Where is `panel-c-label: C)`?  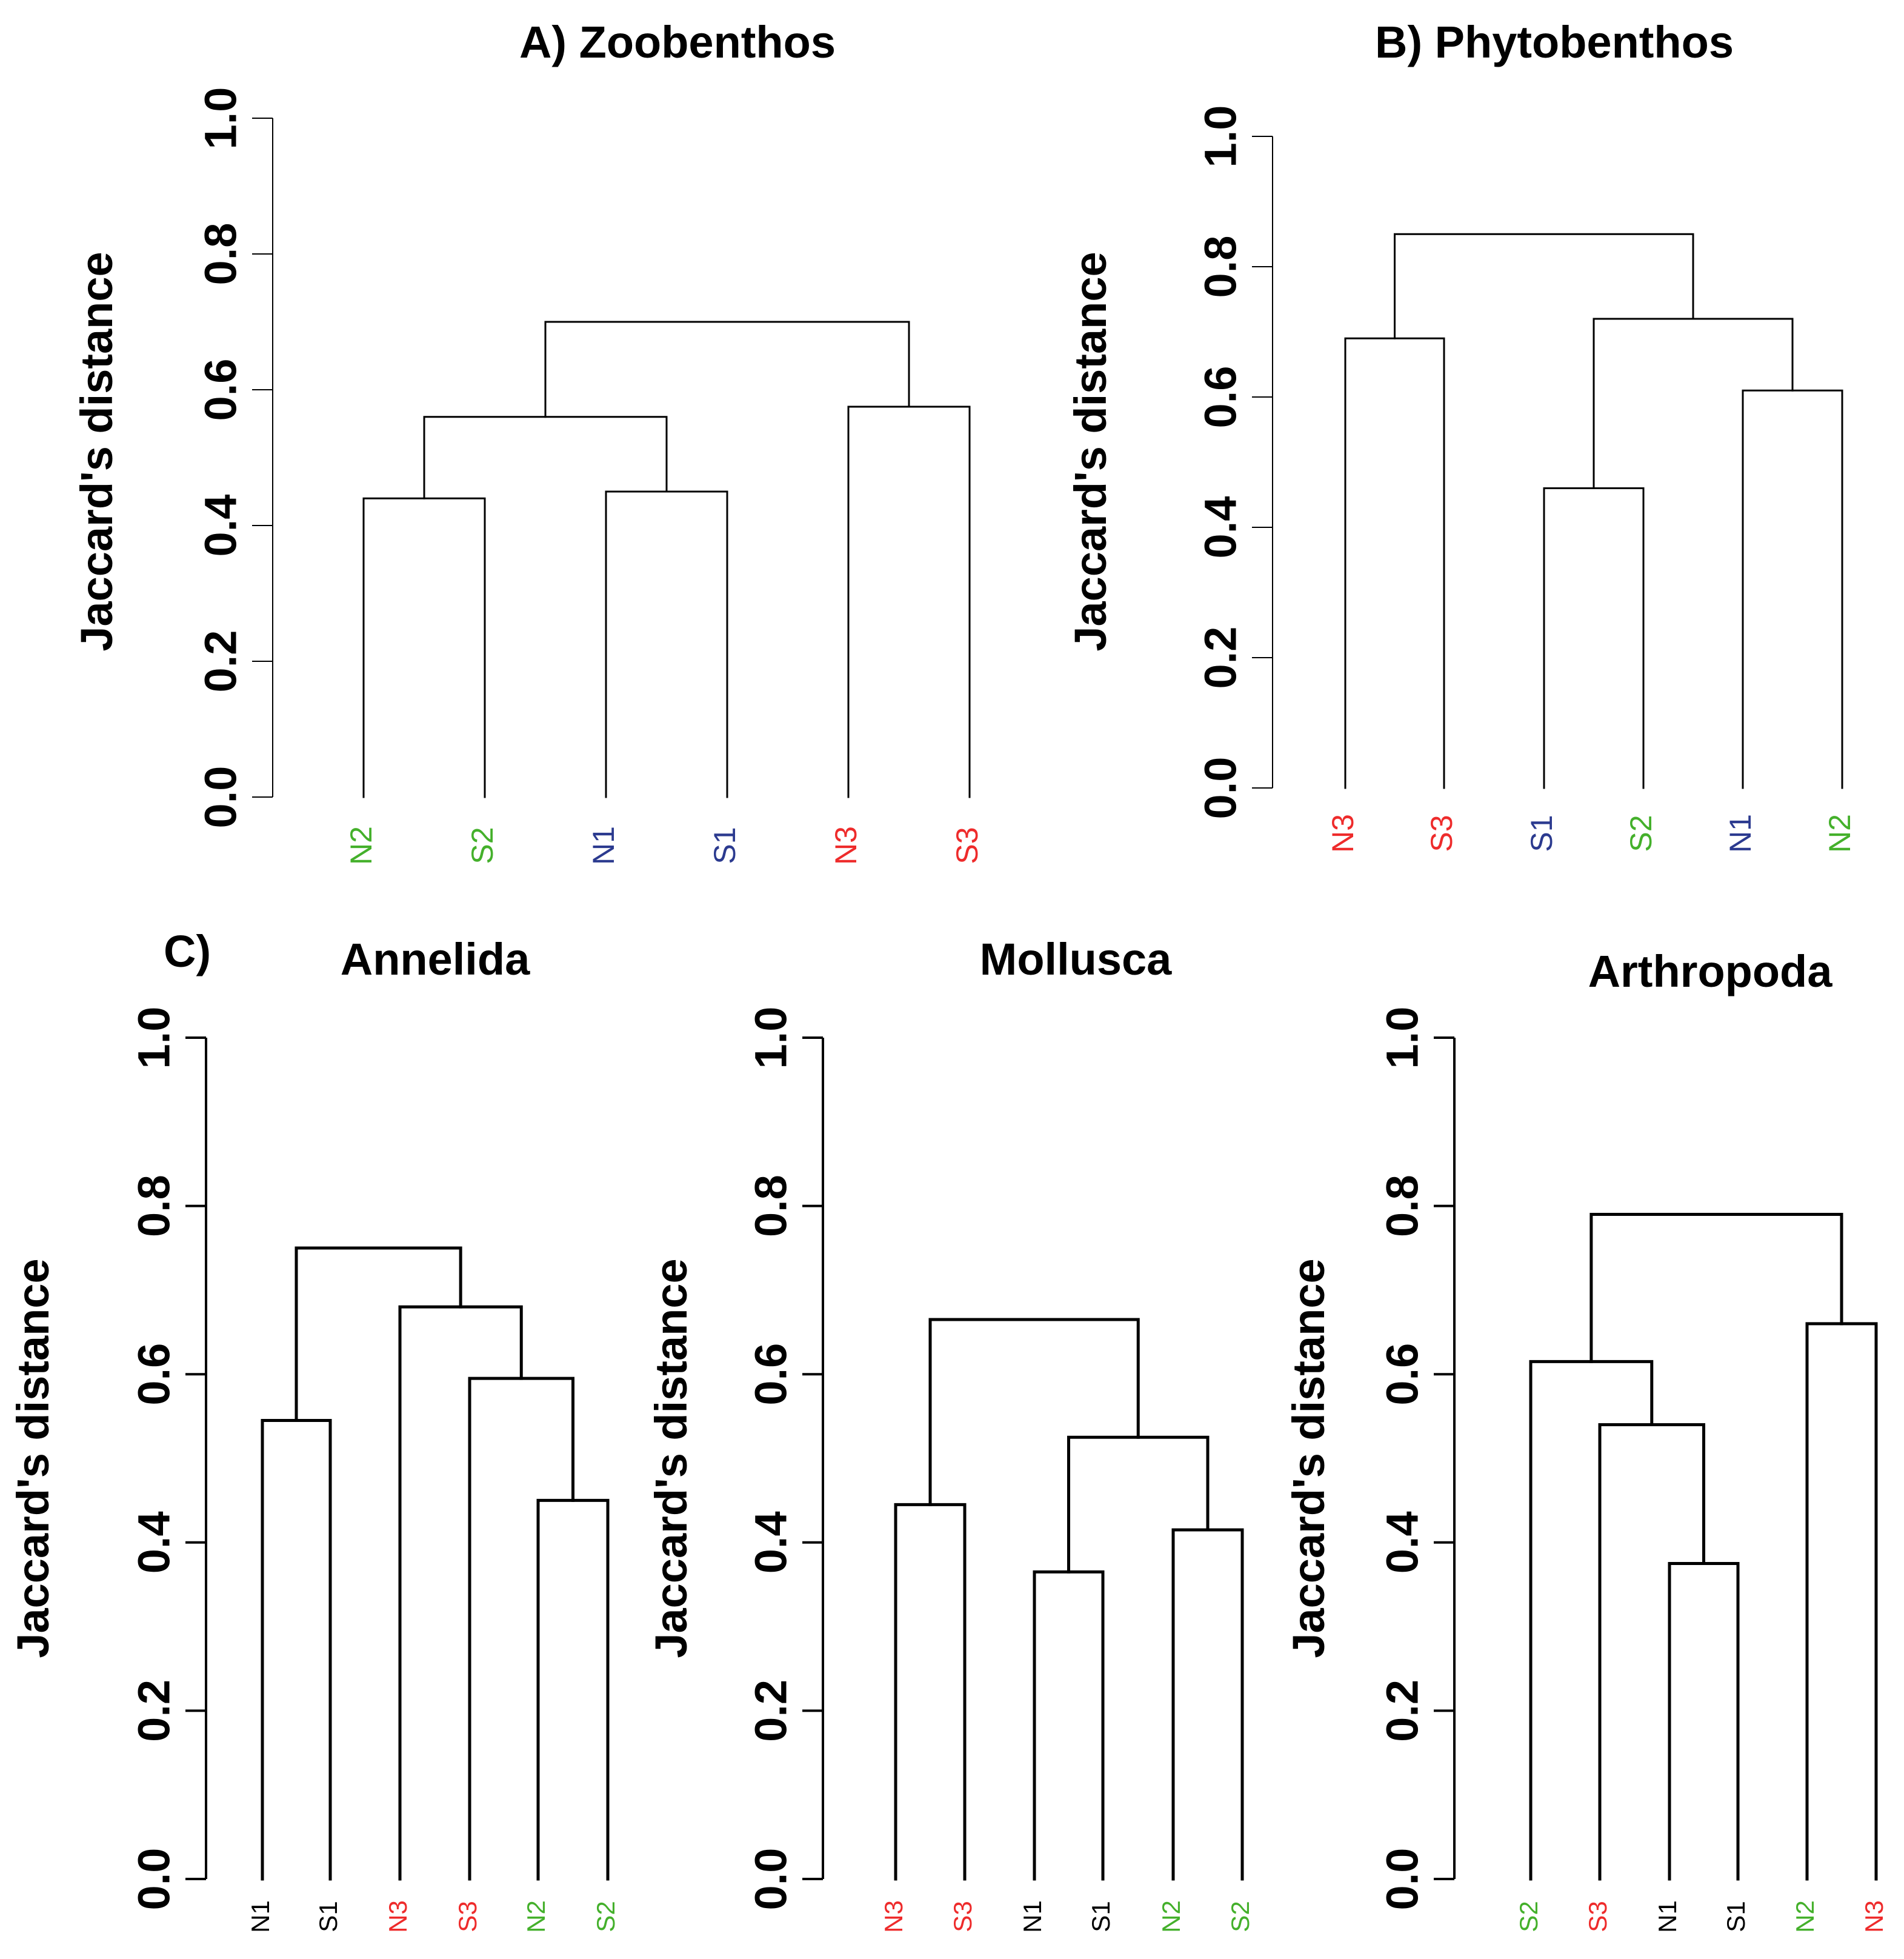
panel-c-label: C) is located at coordinates (187, 951).